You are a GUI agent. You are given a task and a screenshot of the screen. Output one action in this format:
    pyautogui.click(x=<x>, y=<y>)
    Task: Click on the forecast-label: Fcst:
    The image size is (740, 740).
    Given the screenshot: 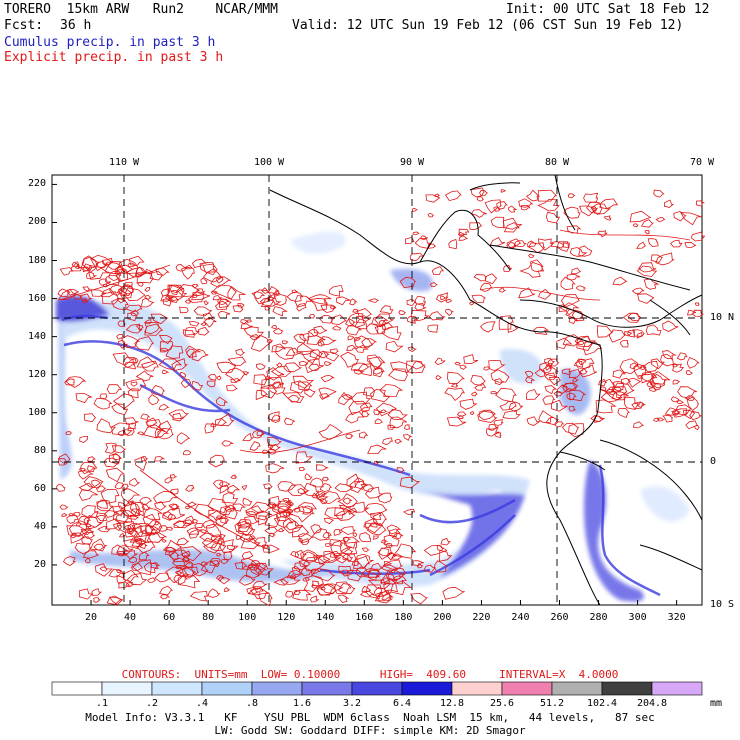 What is the action you would take?
    pyautogui.click(x=24, y=25)
    